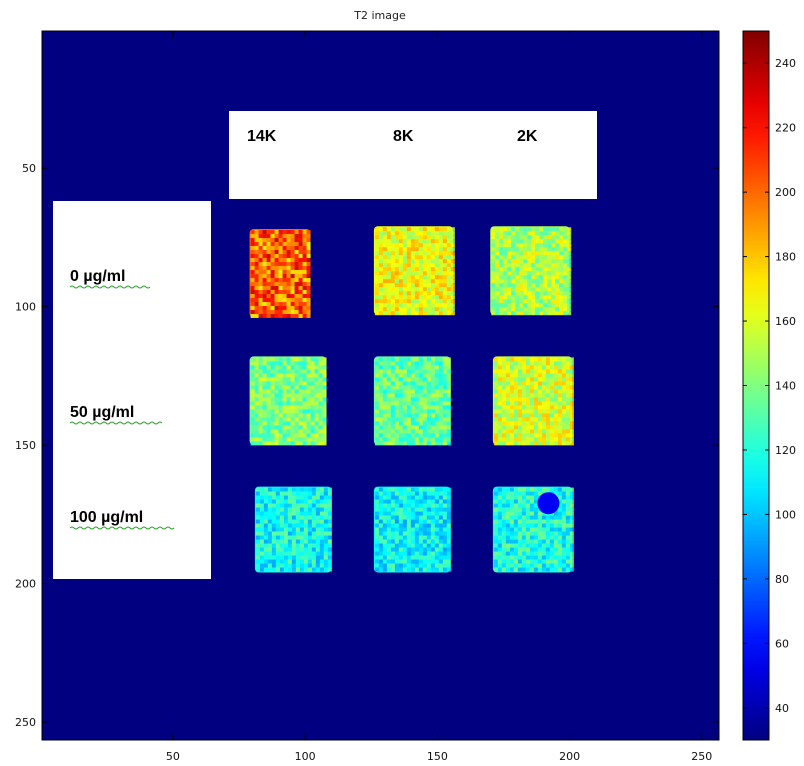 This screenshot has height=766, width=804. I want to click on x-tick-label-150: 150, so click(437, 756).